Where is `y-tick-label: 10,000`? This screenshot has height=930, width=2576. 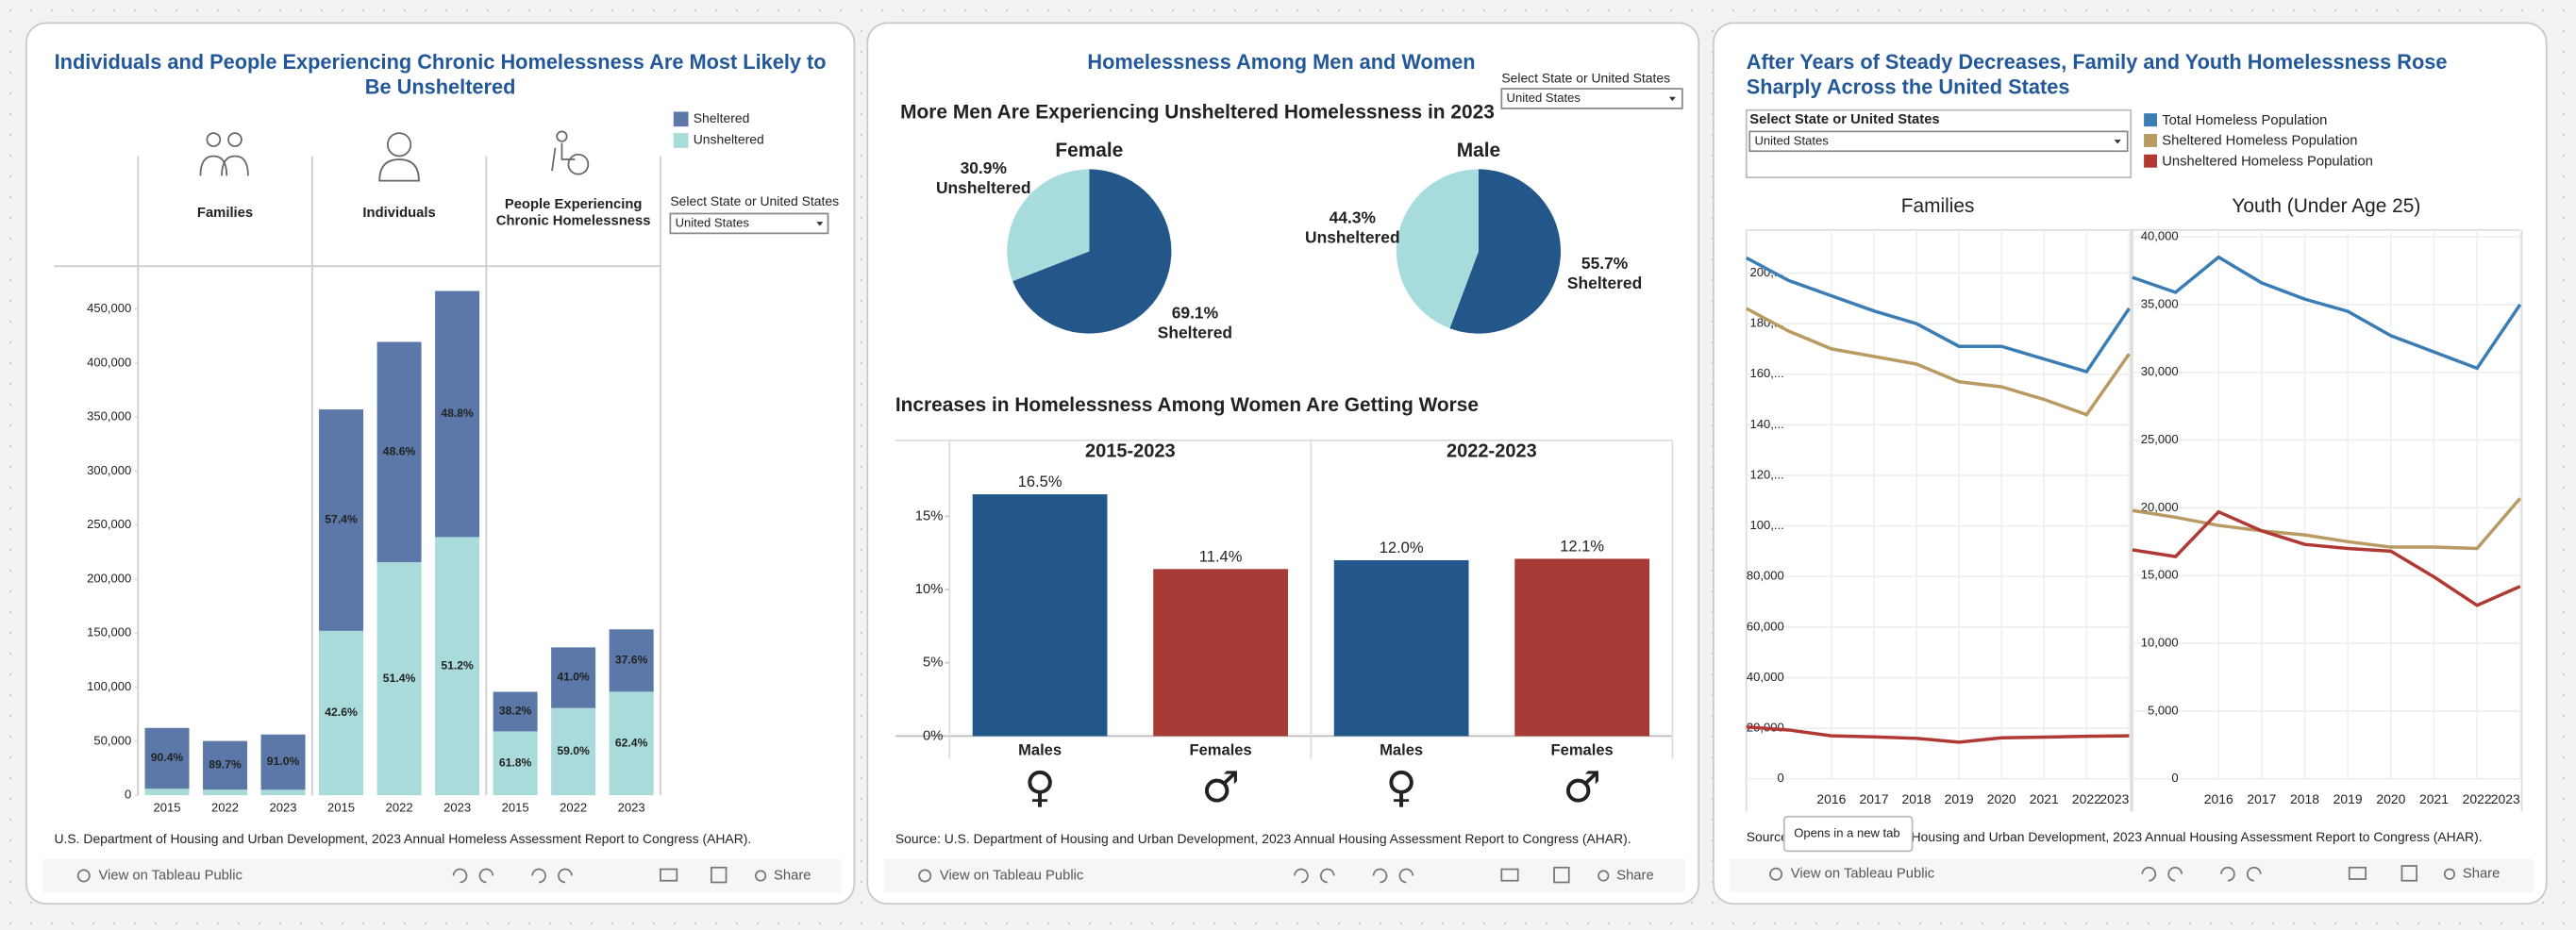 y-tick-label: 10,000 is located at coordinates (2160, 642).